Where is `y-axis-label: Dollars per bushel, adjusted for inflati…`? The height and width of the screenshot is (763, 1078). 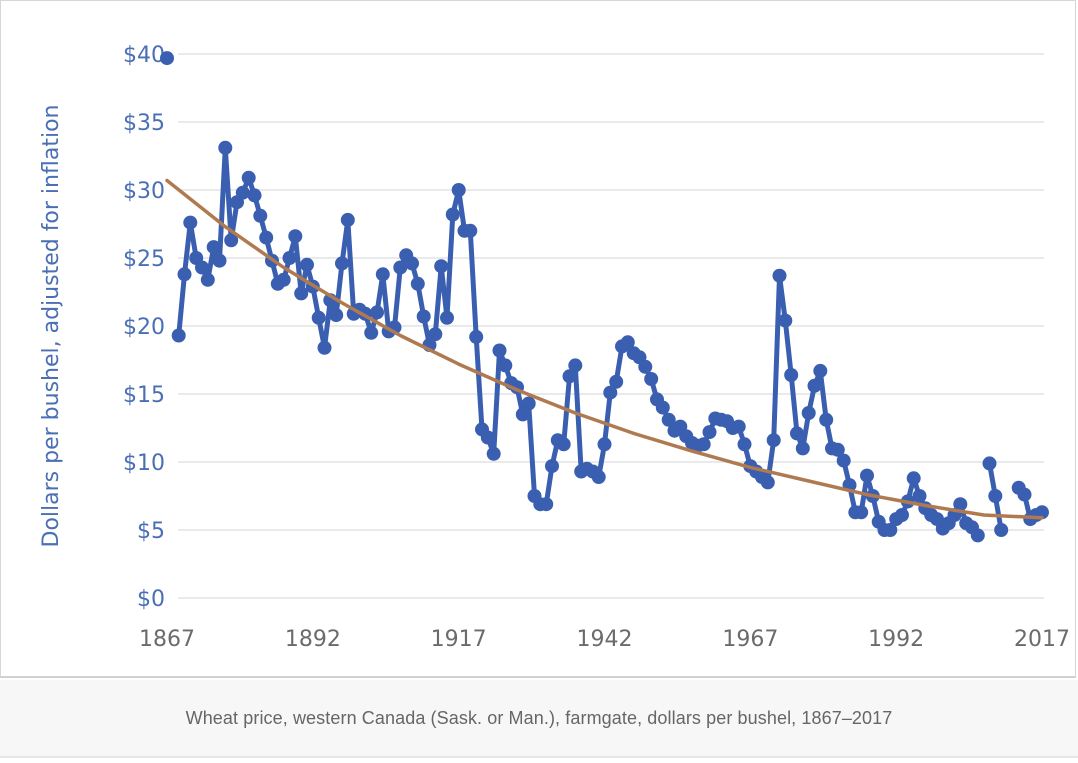
y-axis-label: Dollars per bushel, adjusted for inflati… is located at coordinates (51, 326).